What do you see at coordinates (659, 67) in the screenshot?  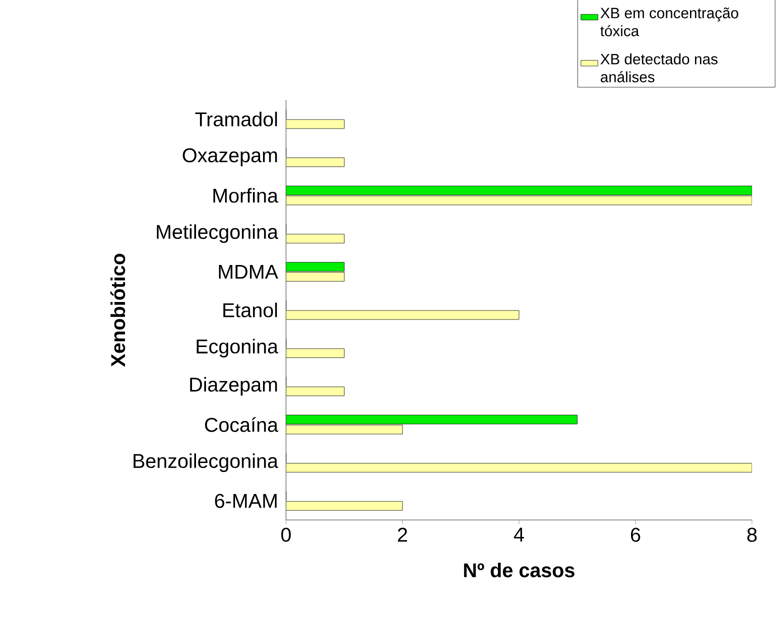 I see `legend-label: XB detectado nas análises` at bounding box center [659, 67].